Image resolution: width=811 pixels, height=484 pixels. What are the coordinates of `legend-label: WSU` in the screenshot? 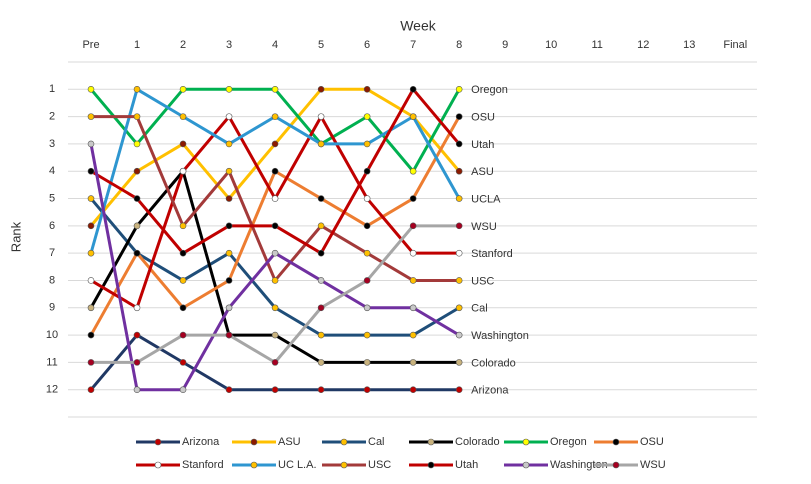 It's located at (653, 465).